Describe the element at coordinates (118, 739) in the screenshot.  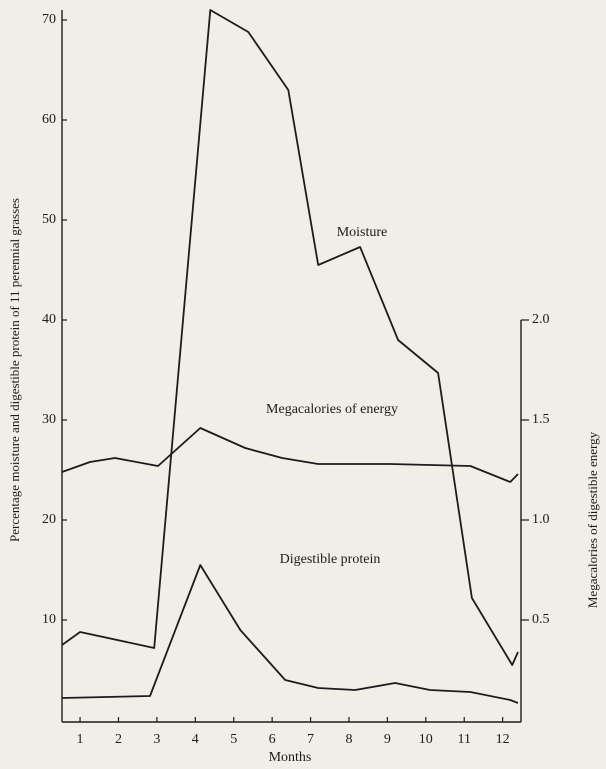
I see `x-tick-label: 2` at that location.